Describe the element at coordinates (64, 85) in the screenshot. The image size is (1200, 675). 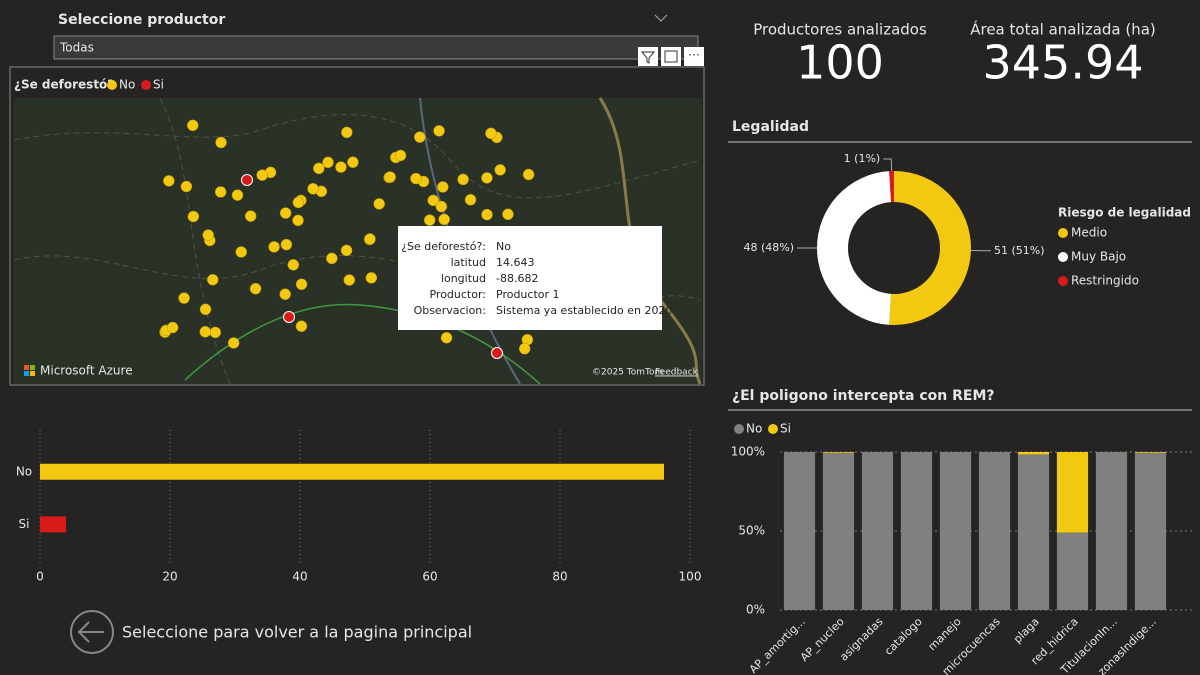
I see `map-legend-title: ¿Se deforestó?` at that location.